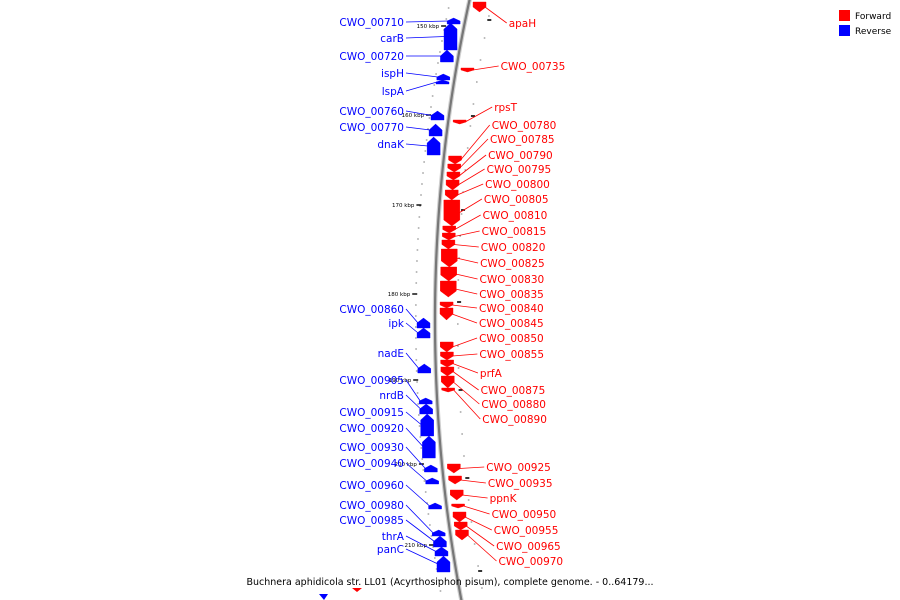  I want to click on gene-cwo-00735-feature, so click(467, 70).